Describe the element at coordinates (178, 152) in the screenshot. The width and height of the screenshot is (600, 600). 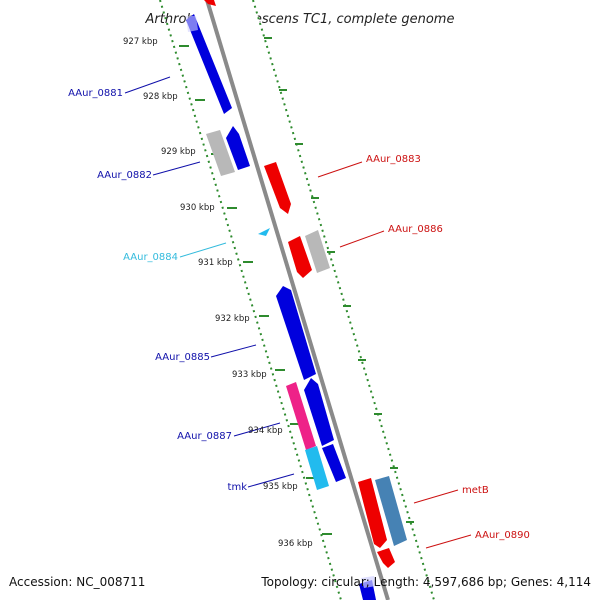
I see `tick-label: 929 kbp` at that location.